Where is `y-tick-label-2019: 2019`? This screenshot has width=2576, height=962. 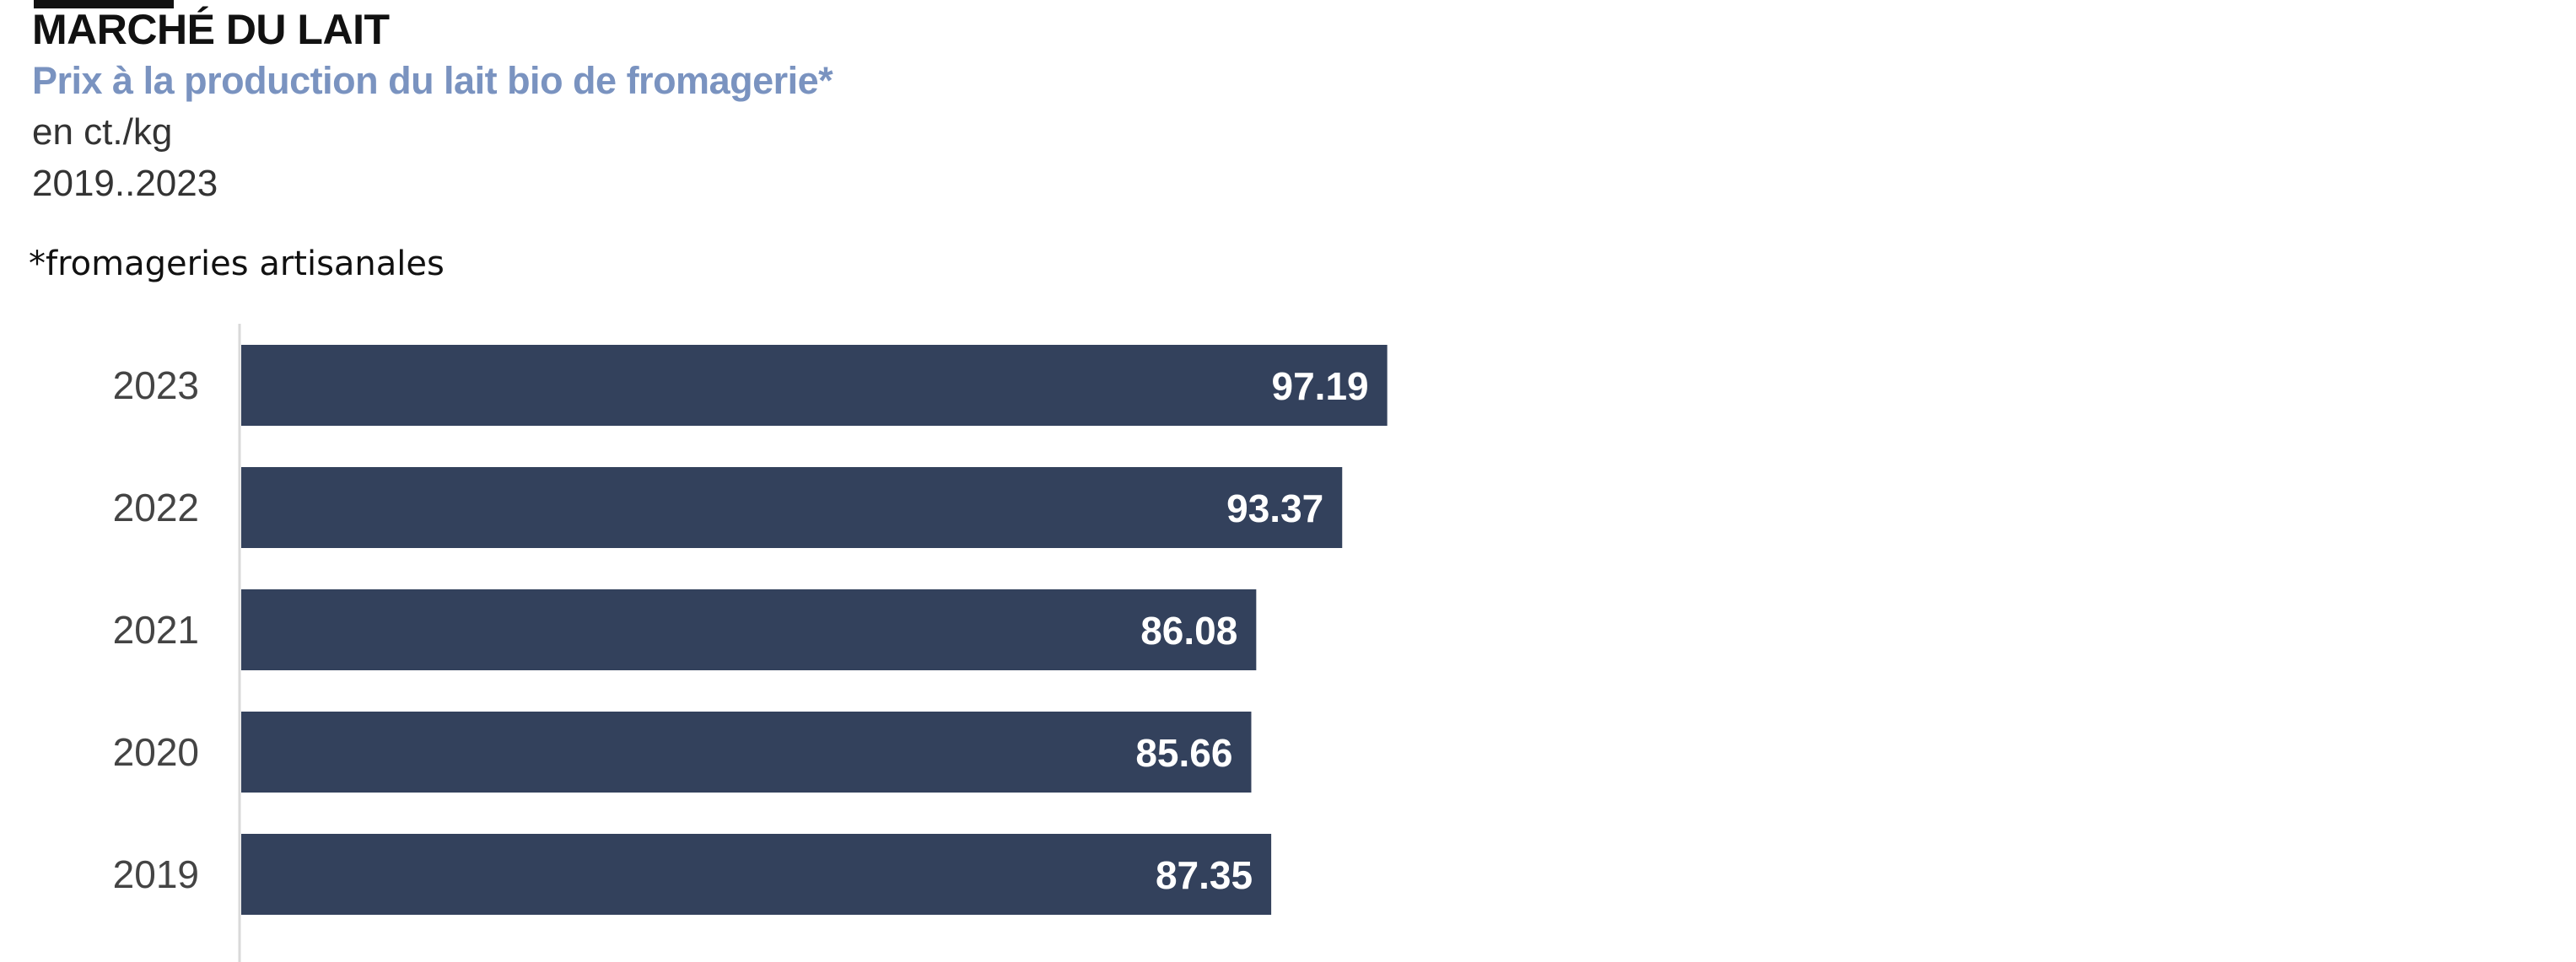
y-tick-label-2019: 2019 is located at coordinates (156, 874).